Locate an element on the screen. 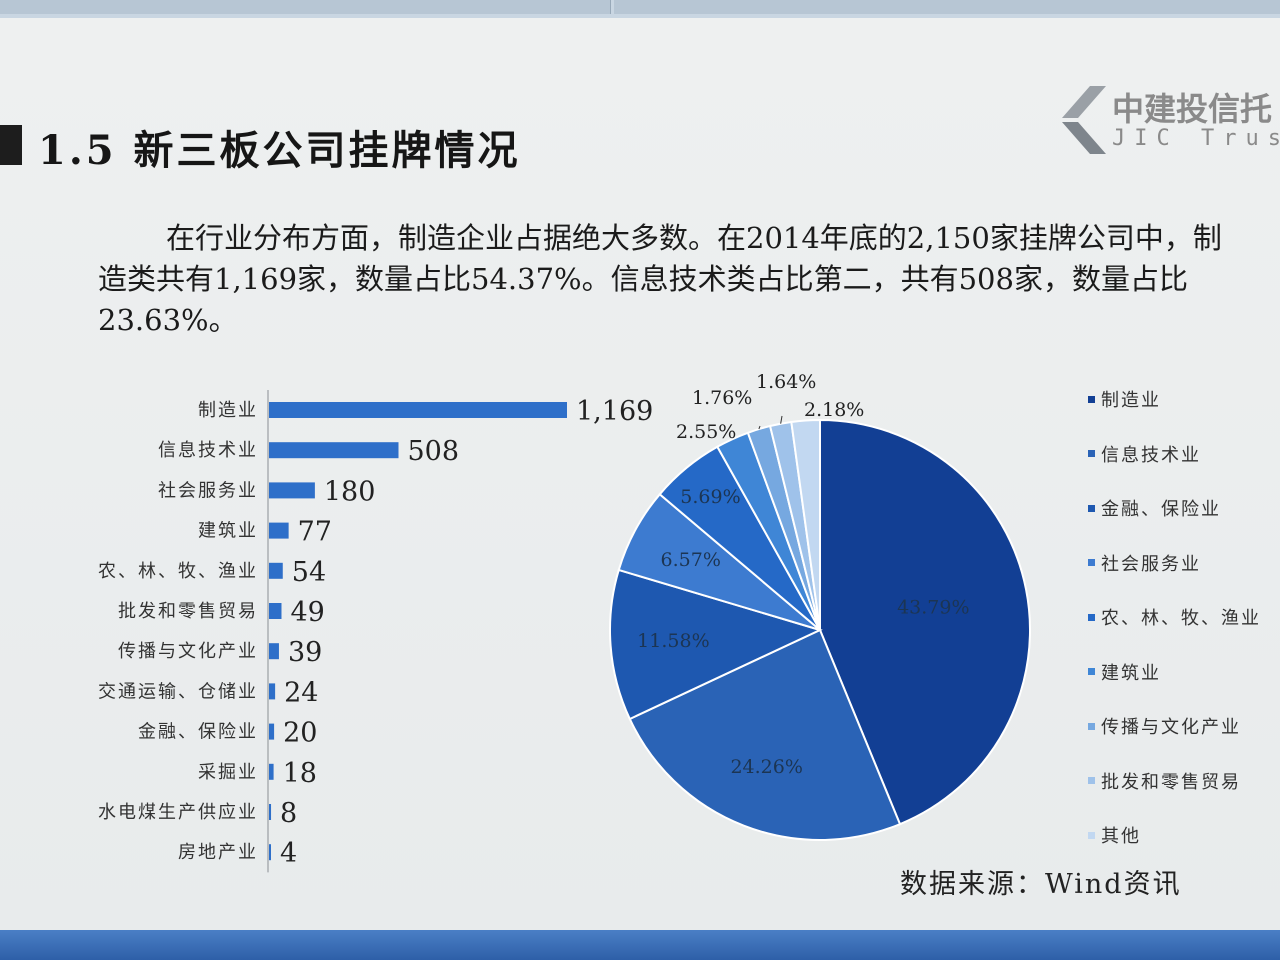  bar-value-label: 24 is located at coordinates (301, 692).